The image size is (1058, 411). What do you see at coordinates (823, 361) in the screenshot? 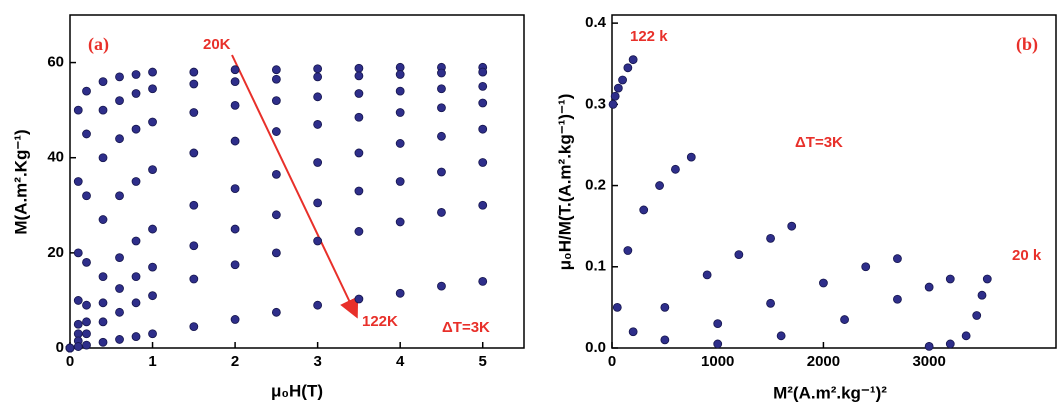
I see `x-tick-label: 2000` at bounding box center [823, 361].